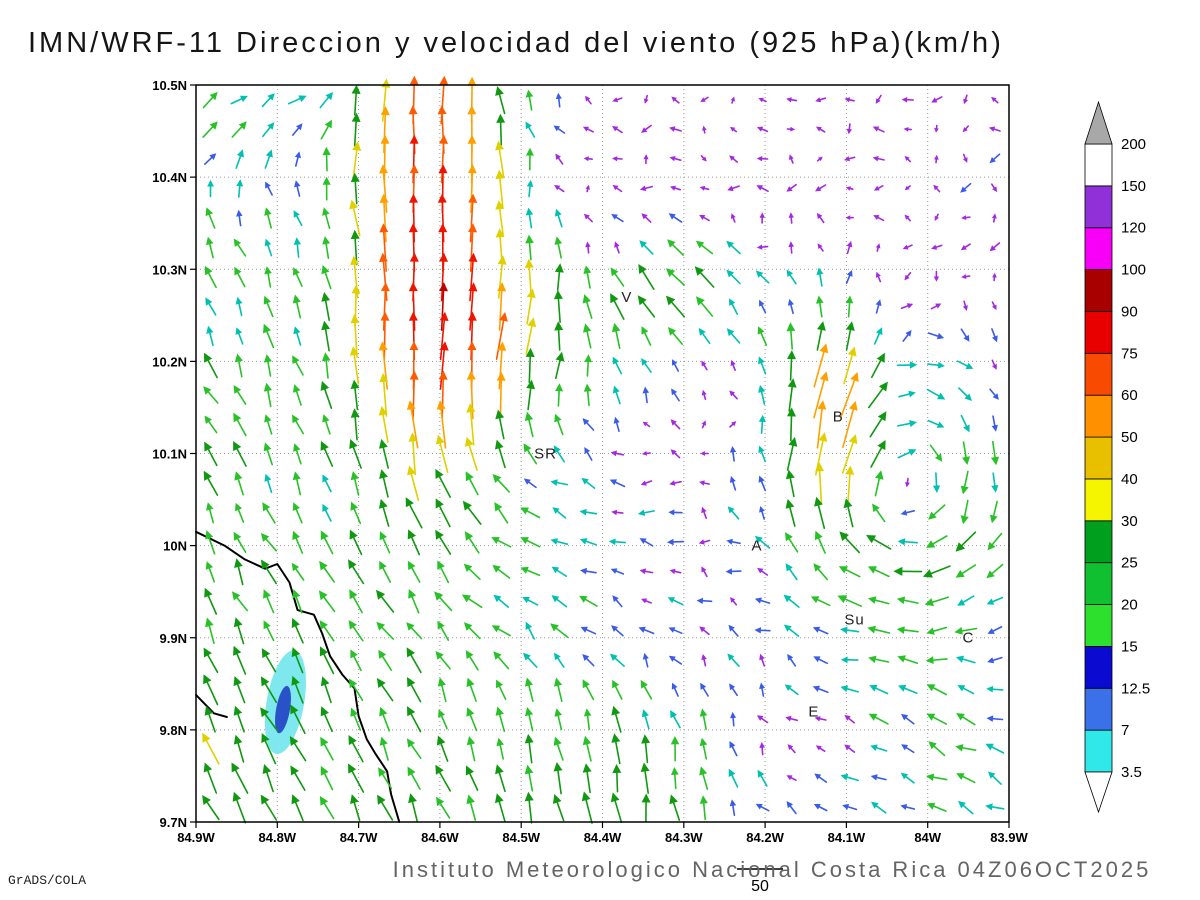 This screenshot has height=900, width=1200. Describe the element at coordinates (1129, 395) in the screenshot. I see `colorbar-level-label: 60` at that location.